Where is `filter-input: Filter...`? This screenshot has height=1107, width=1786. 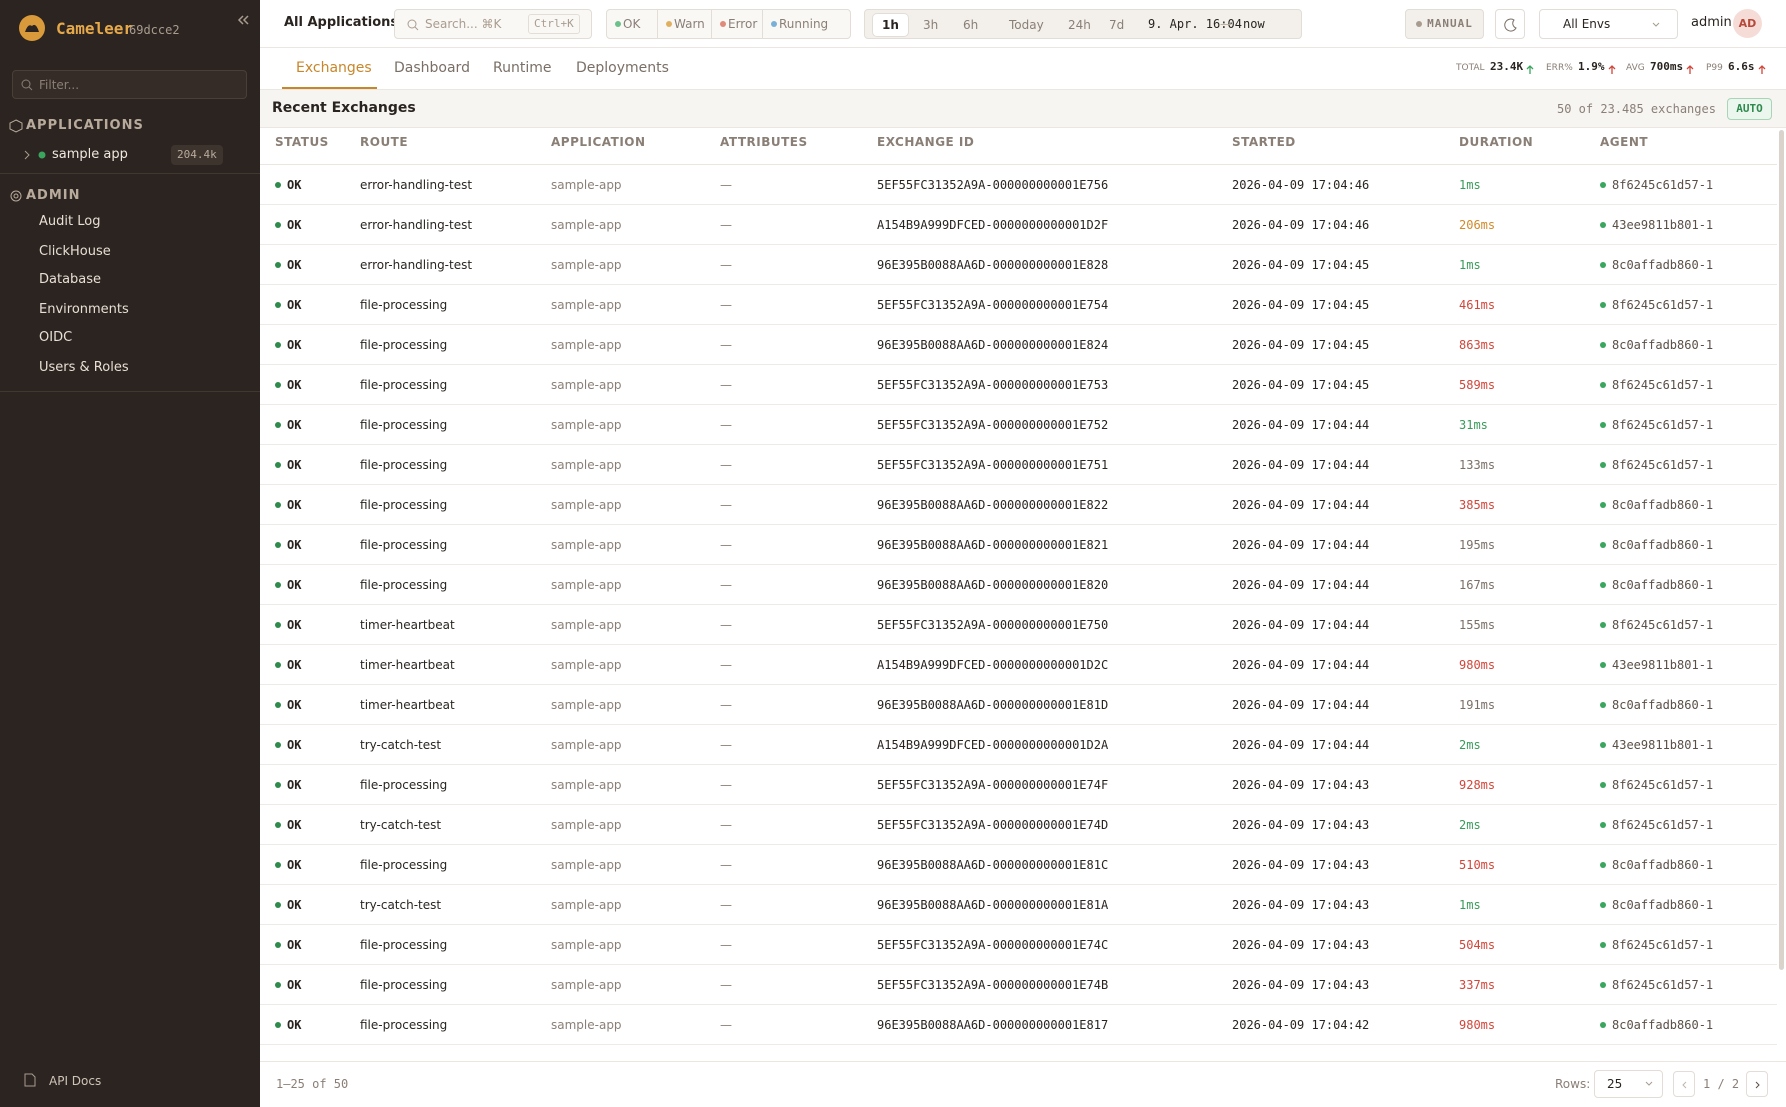
filter-input: Filter... is located at coordinates (129, 84).